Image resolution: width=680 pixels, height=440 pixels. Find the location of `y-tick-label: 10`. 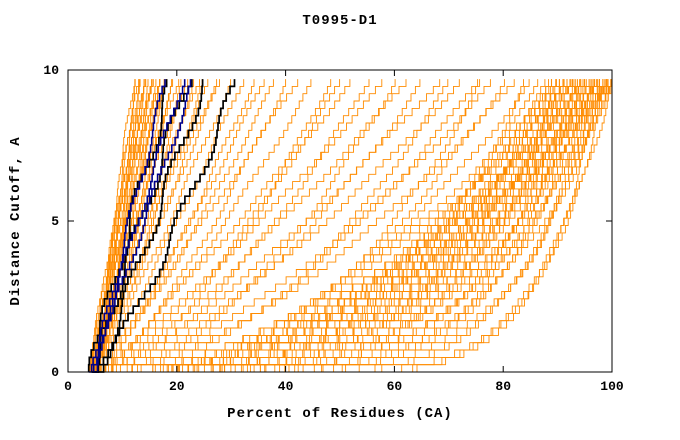

y-tick-label: 10 is located at coordinates (51, 70).